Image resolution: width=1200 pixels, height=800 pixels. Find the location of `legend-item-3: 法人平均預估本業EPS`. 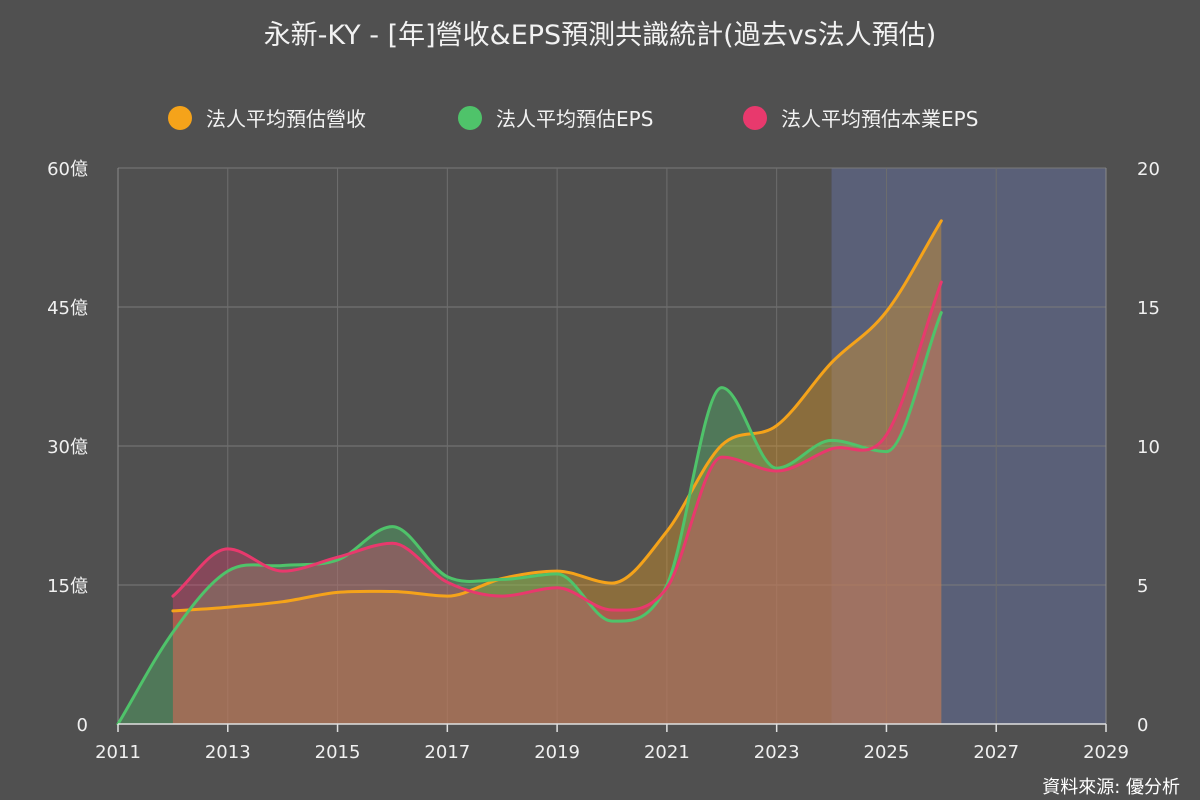

legend-item-3: 法人平均預估本業EPS is located at coordinates (860, 118).